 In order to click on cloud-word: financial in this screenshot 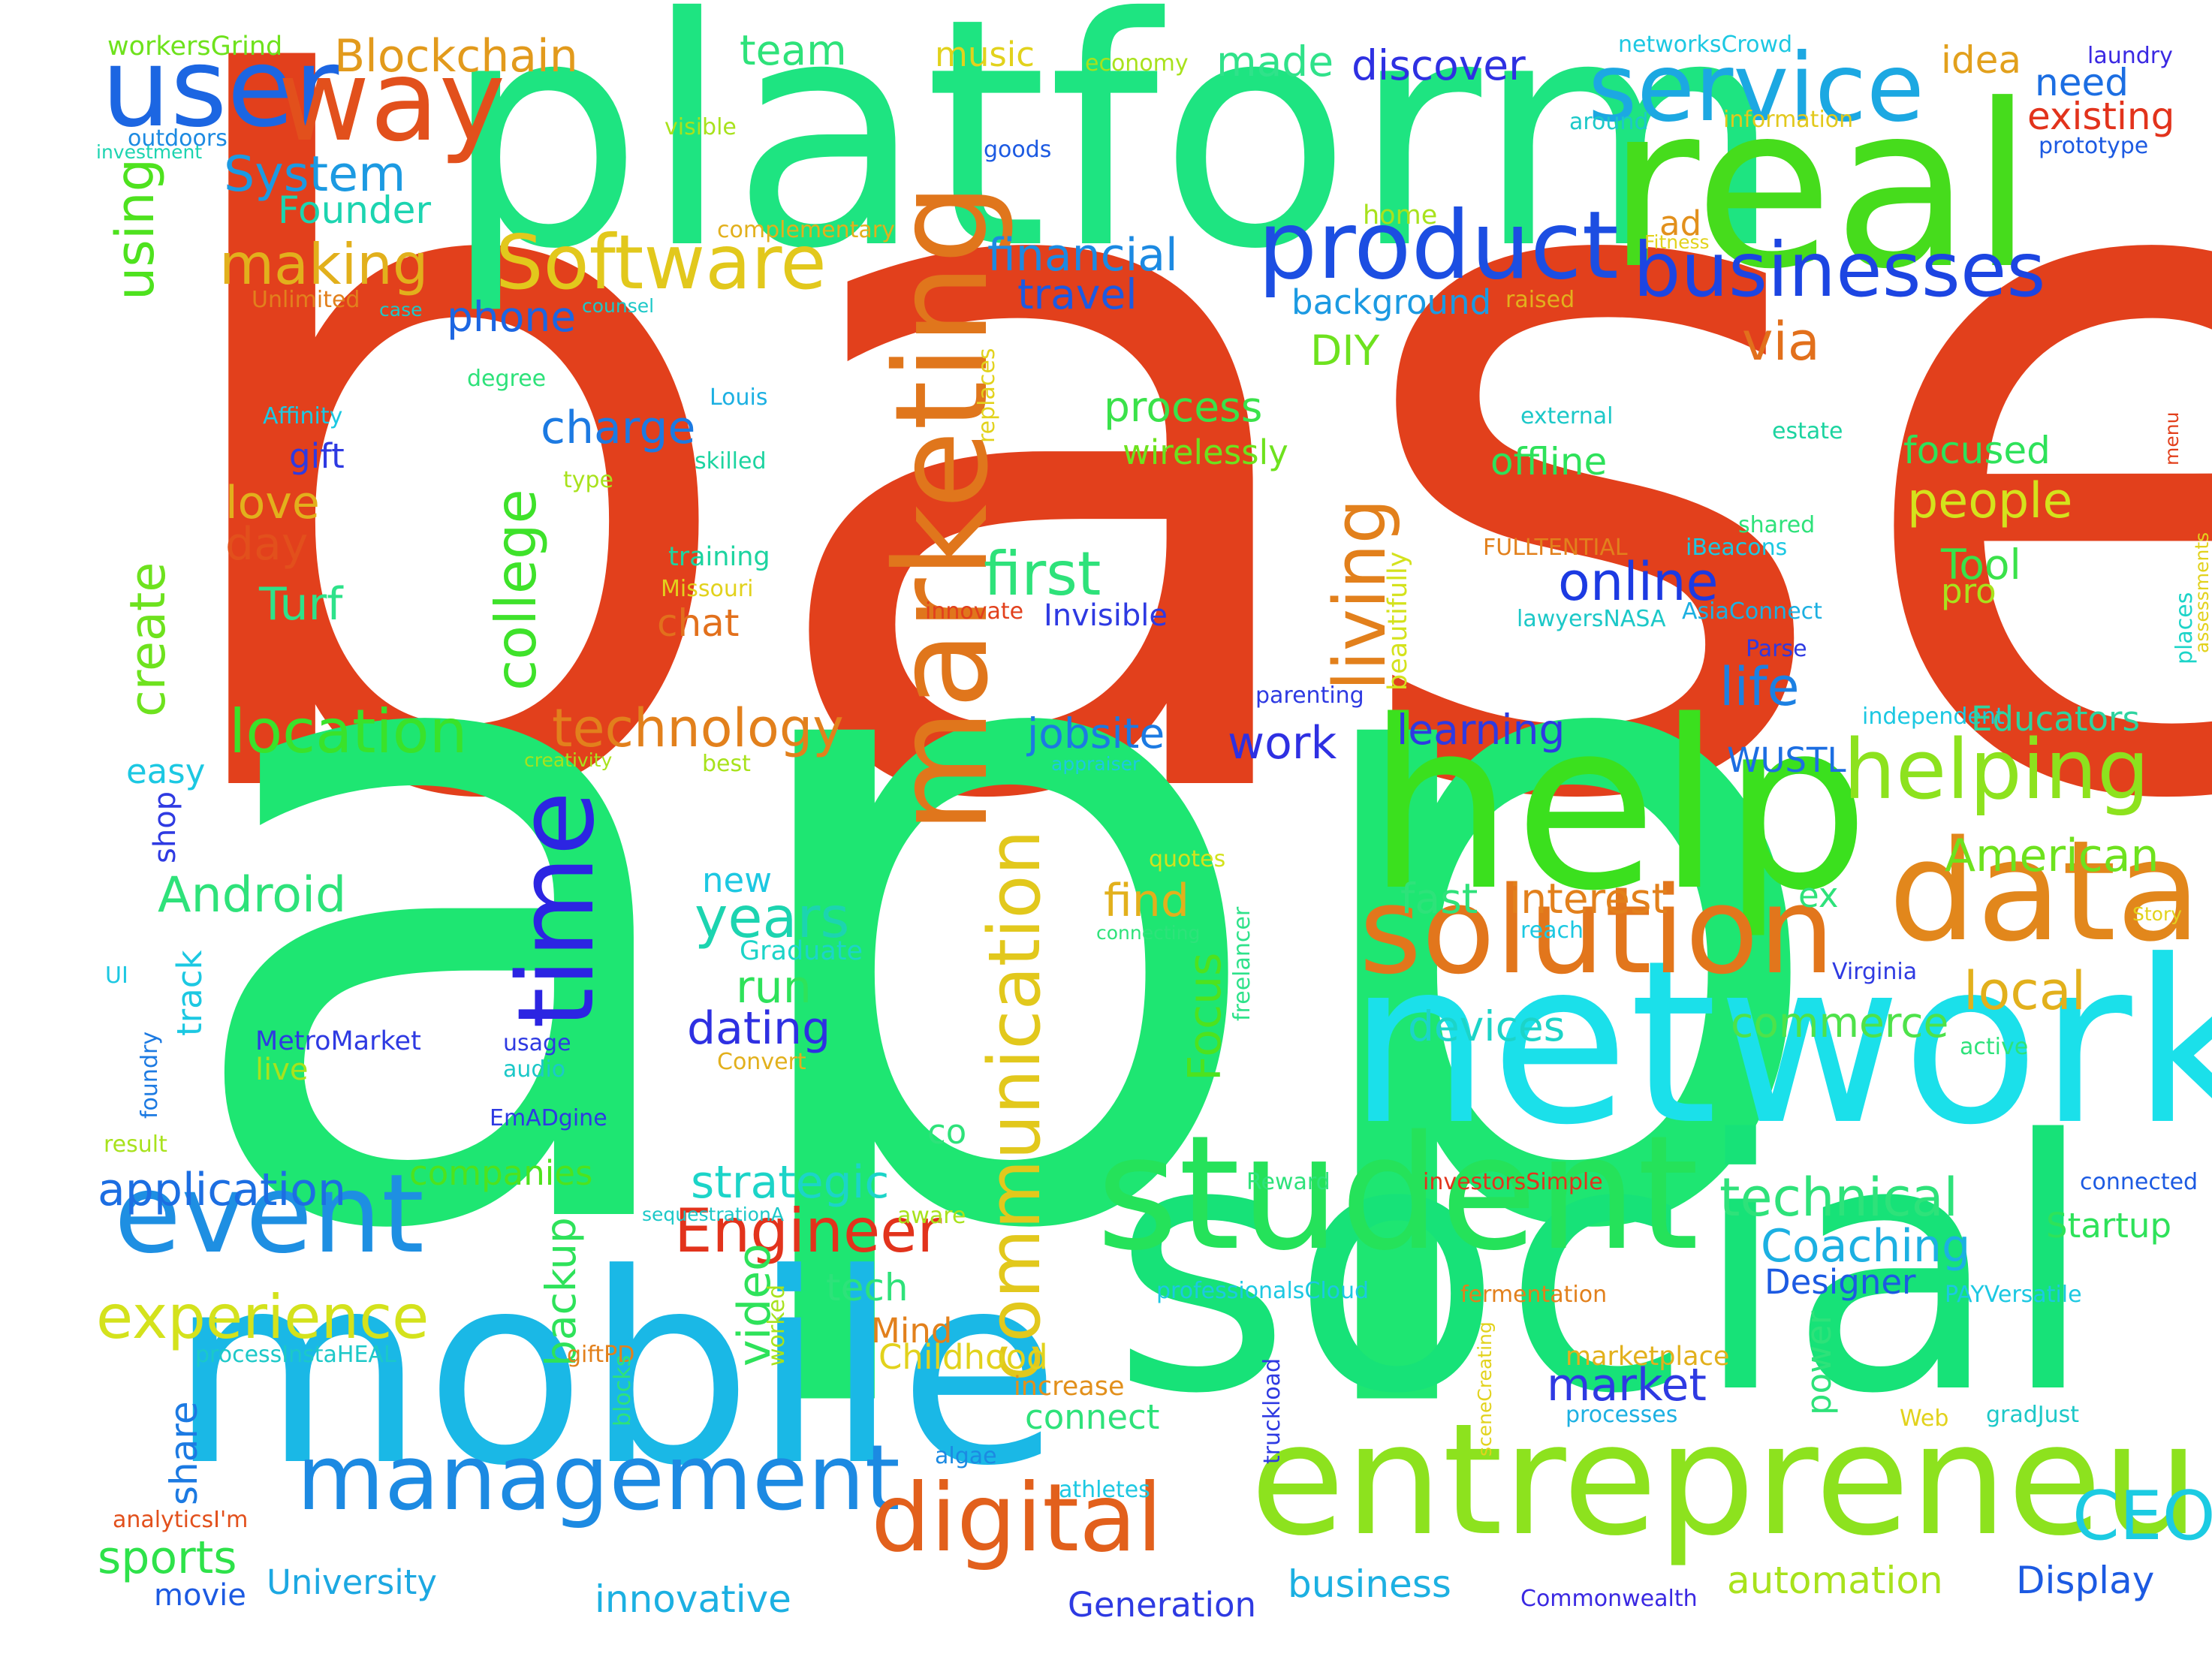, I will do `click(1082, 255)`.